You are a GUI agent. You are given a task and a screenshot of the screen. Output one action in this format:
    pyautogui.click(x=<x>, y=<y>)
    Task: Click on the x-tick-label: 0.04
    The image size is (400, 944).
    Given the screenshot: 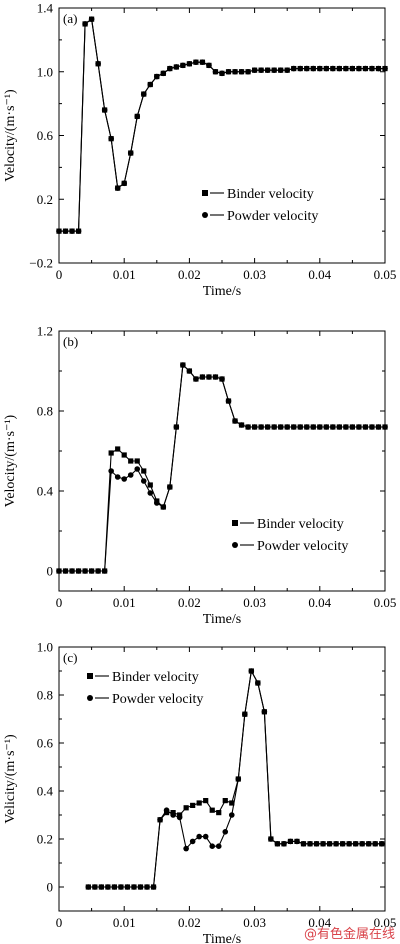 What is the action you would take?
    pyautogui.click(x=319, y=602)
    